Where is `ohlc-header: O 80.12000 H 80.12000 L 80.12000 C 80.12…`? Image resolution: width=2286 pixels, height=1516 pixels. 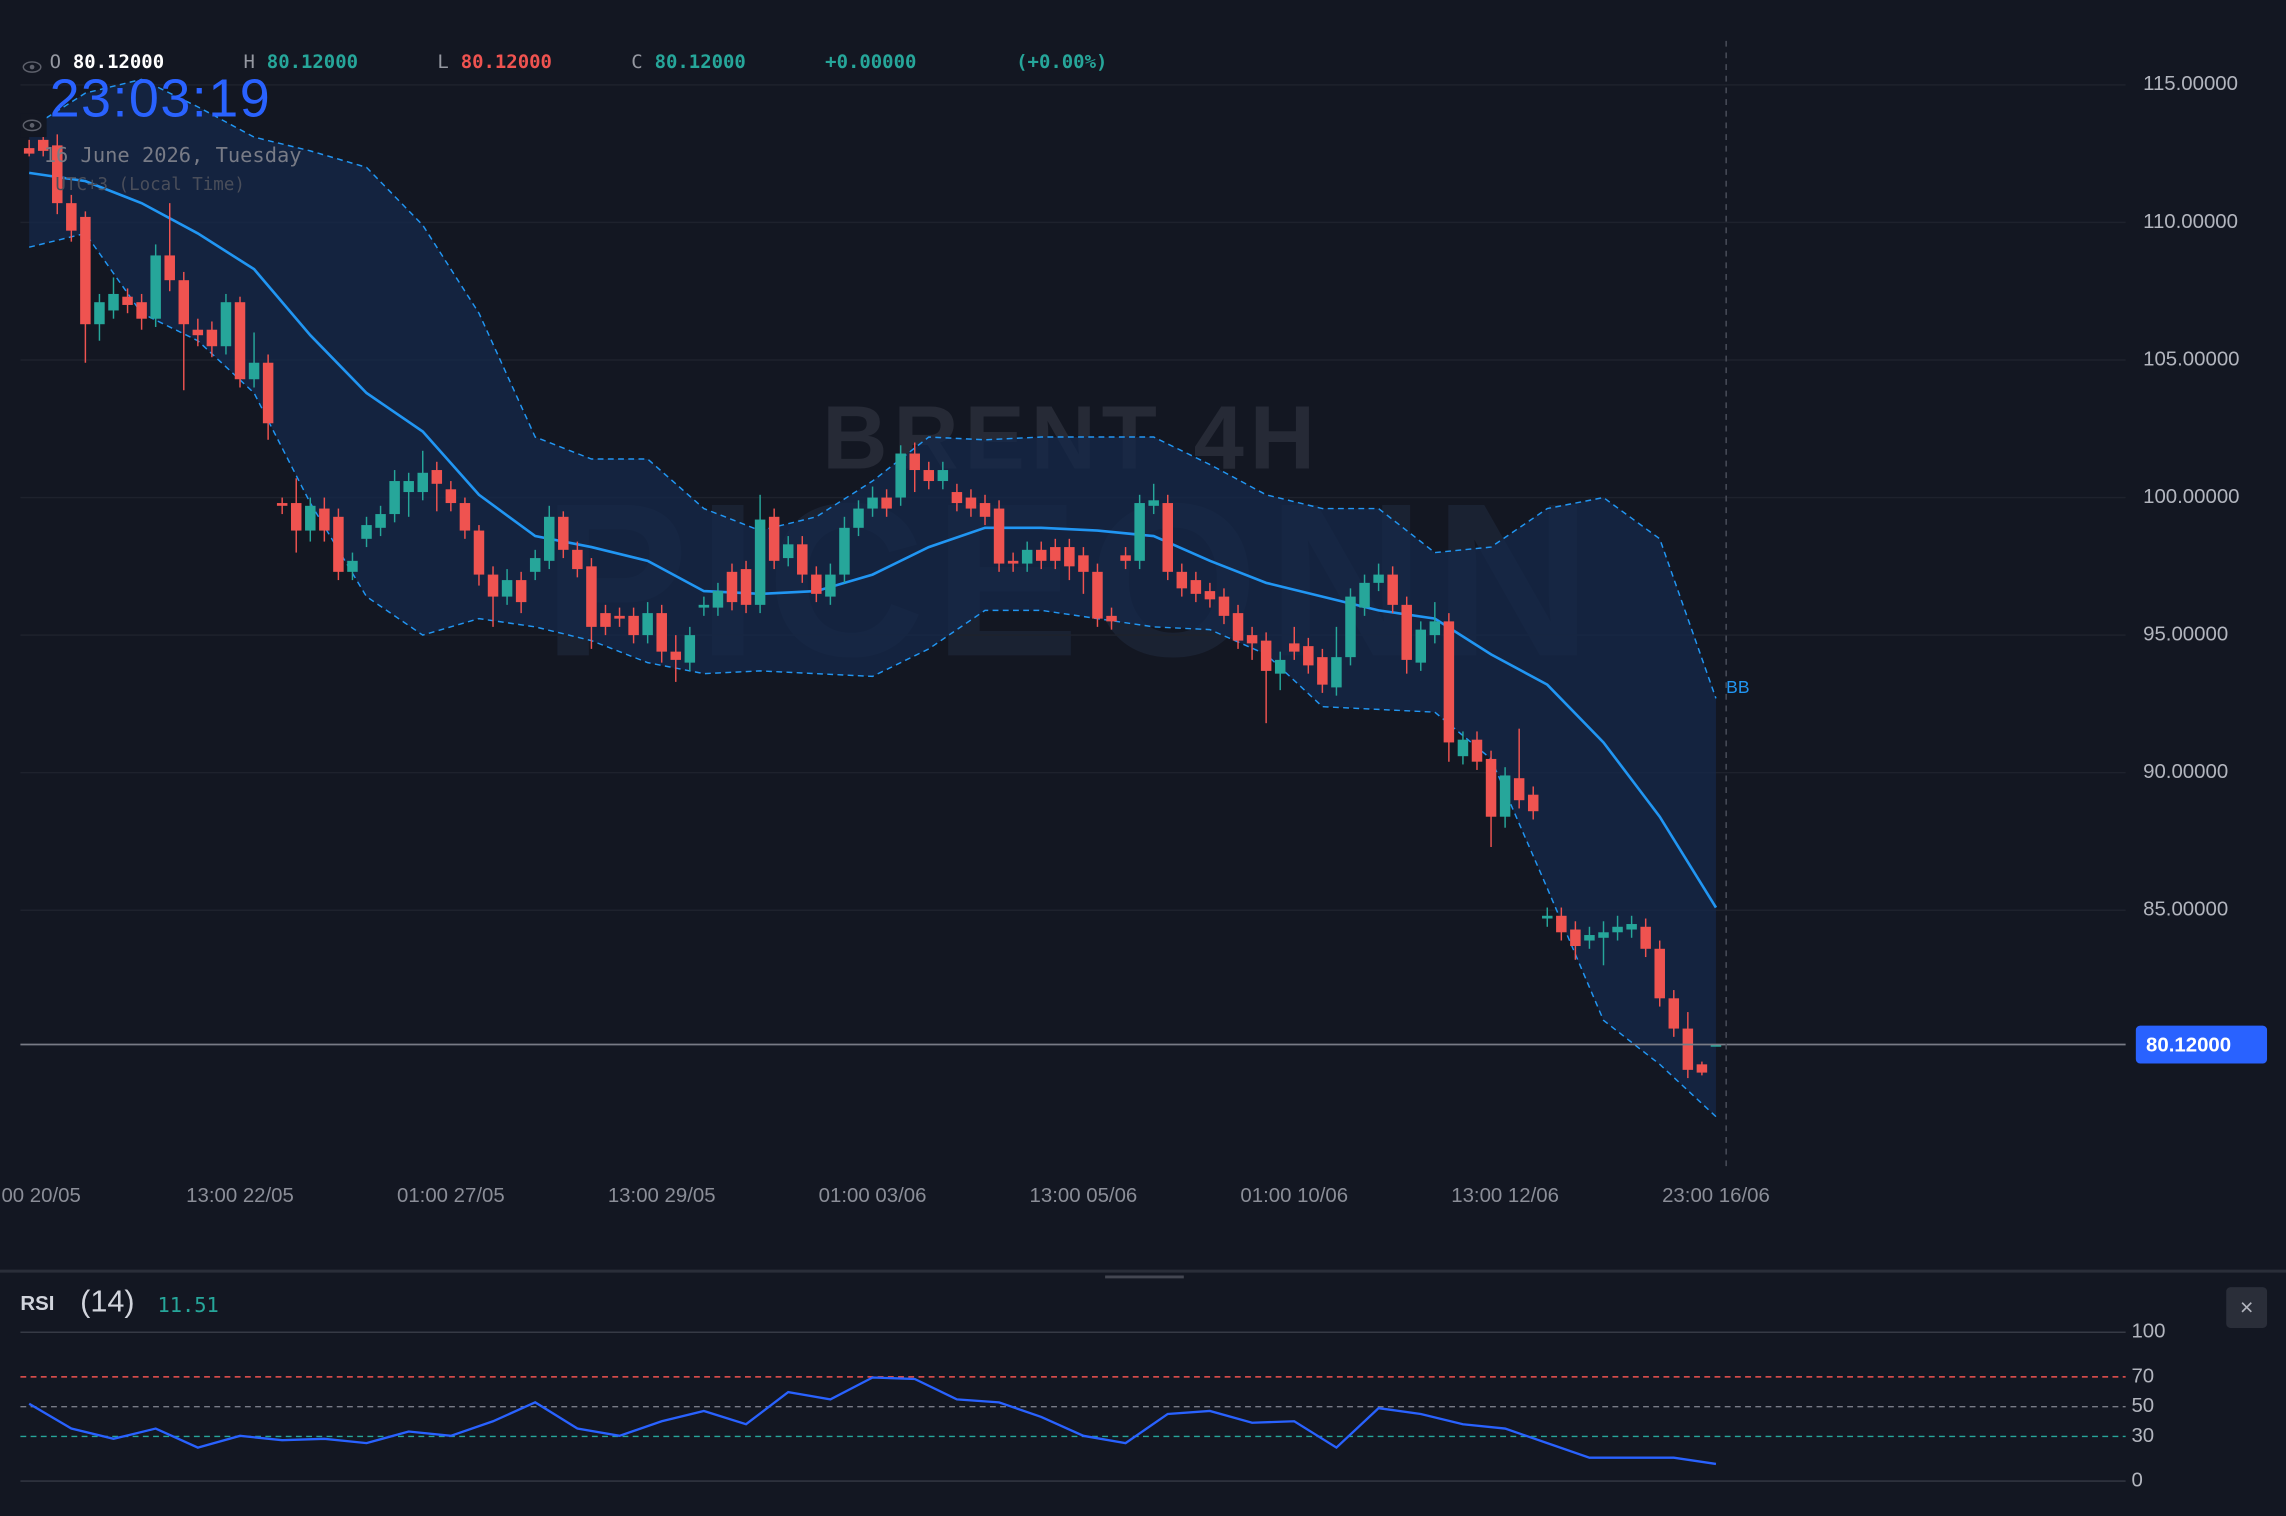 ohlc-header: O 80.12000 H 80.12000 L 80.12000 C 80.12… is located at coordinates (564, 62).